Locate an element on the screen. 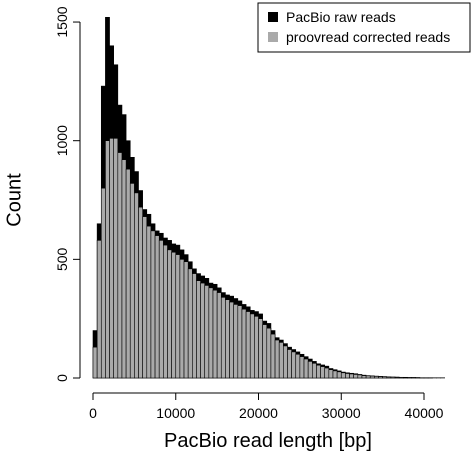  y-tick-label: 1000 is located at coordinates (62, 140).